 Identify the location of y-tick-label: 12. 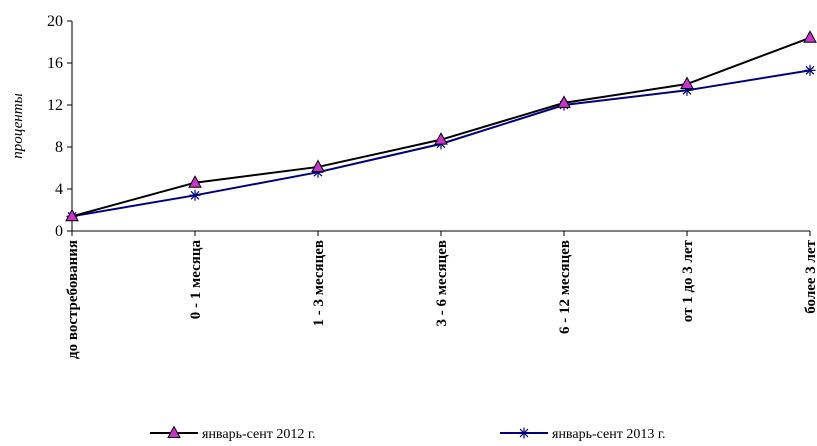
(55, 105).